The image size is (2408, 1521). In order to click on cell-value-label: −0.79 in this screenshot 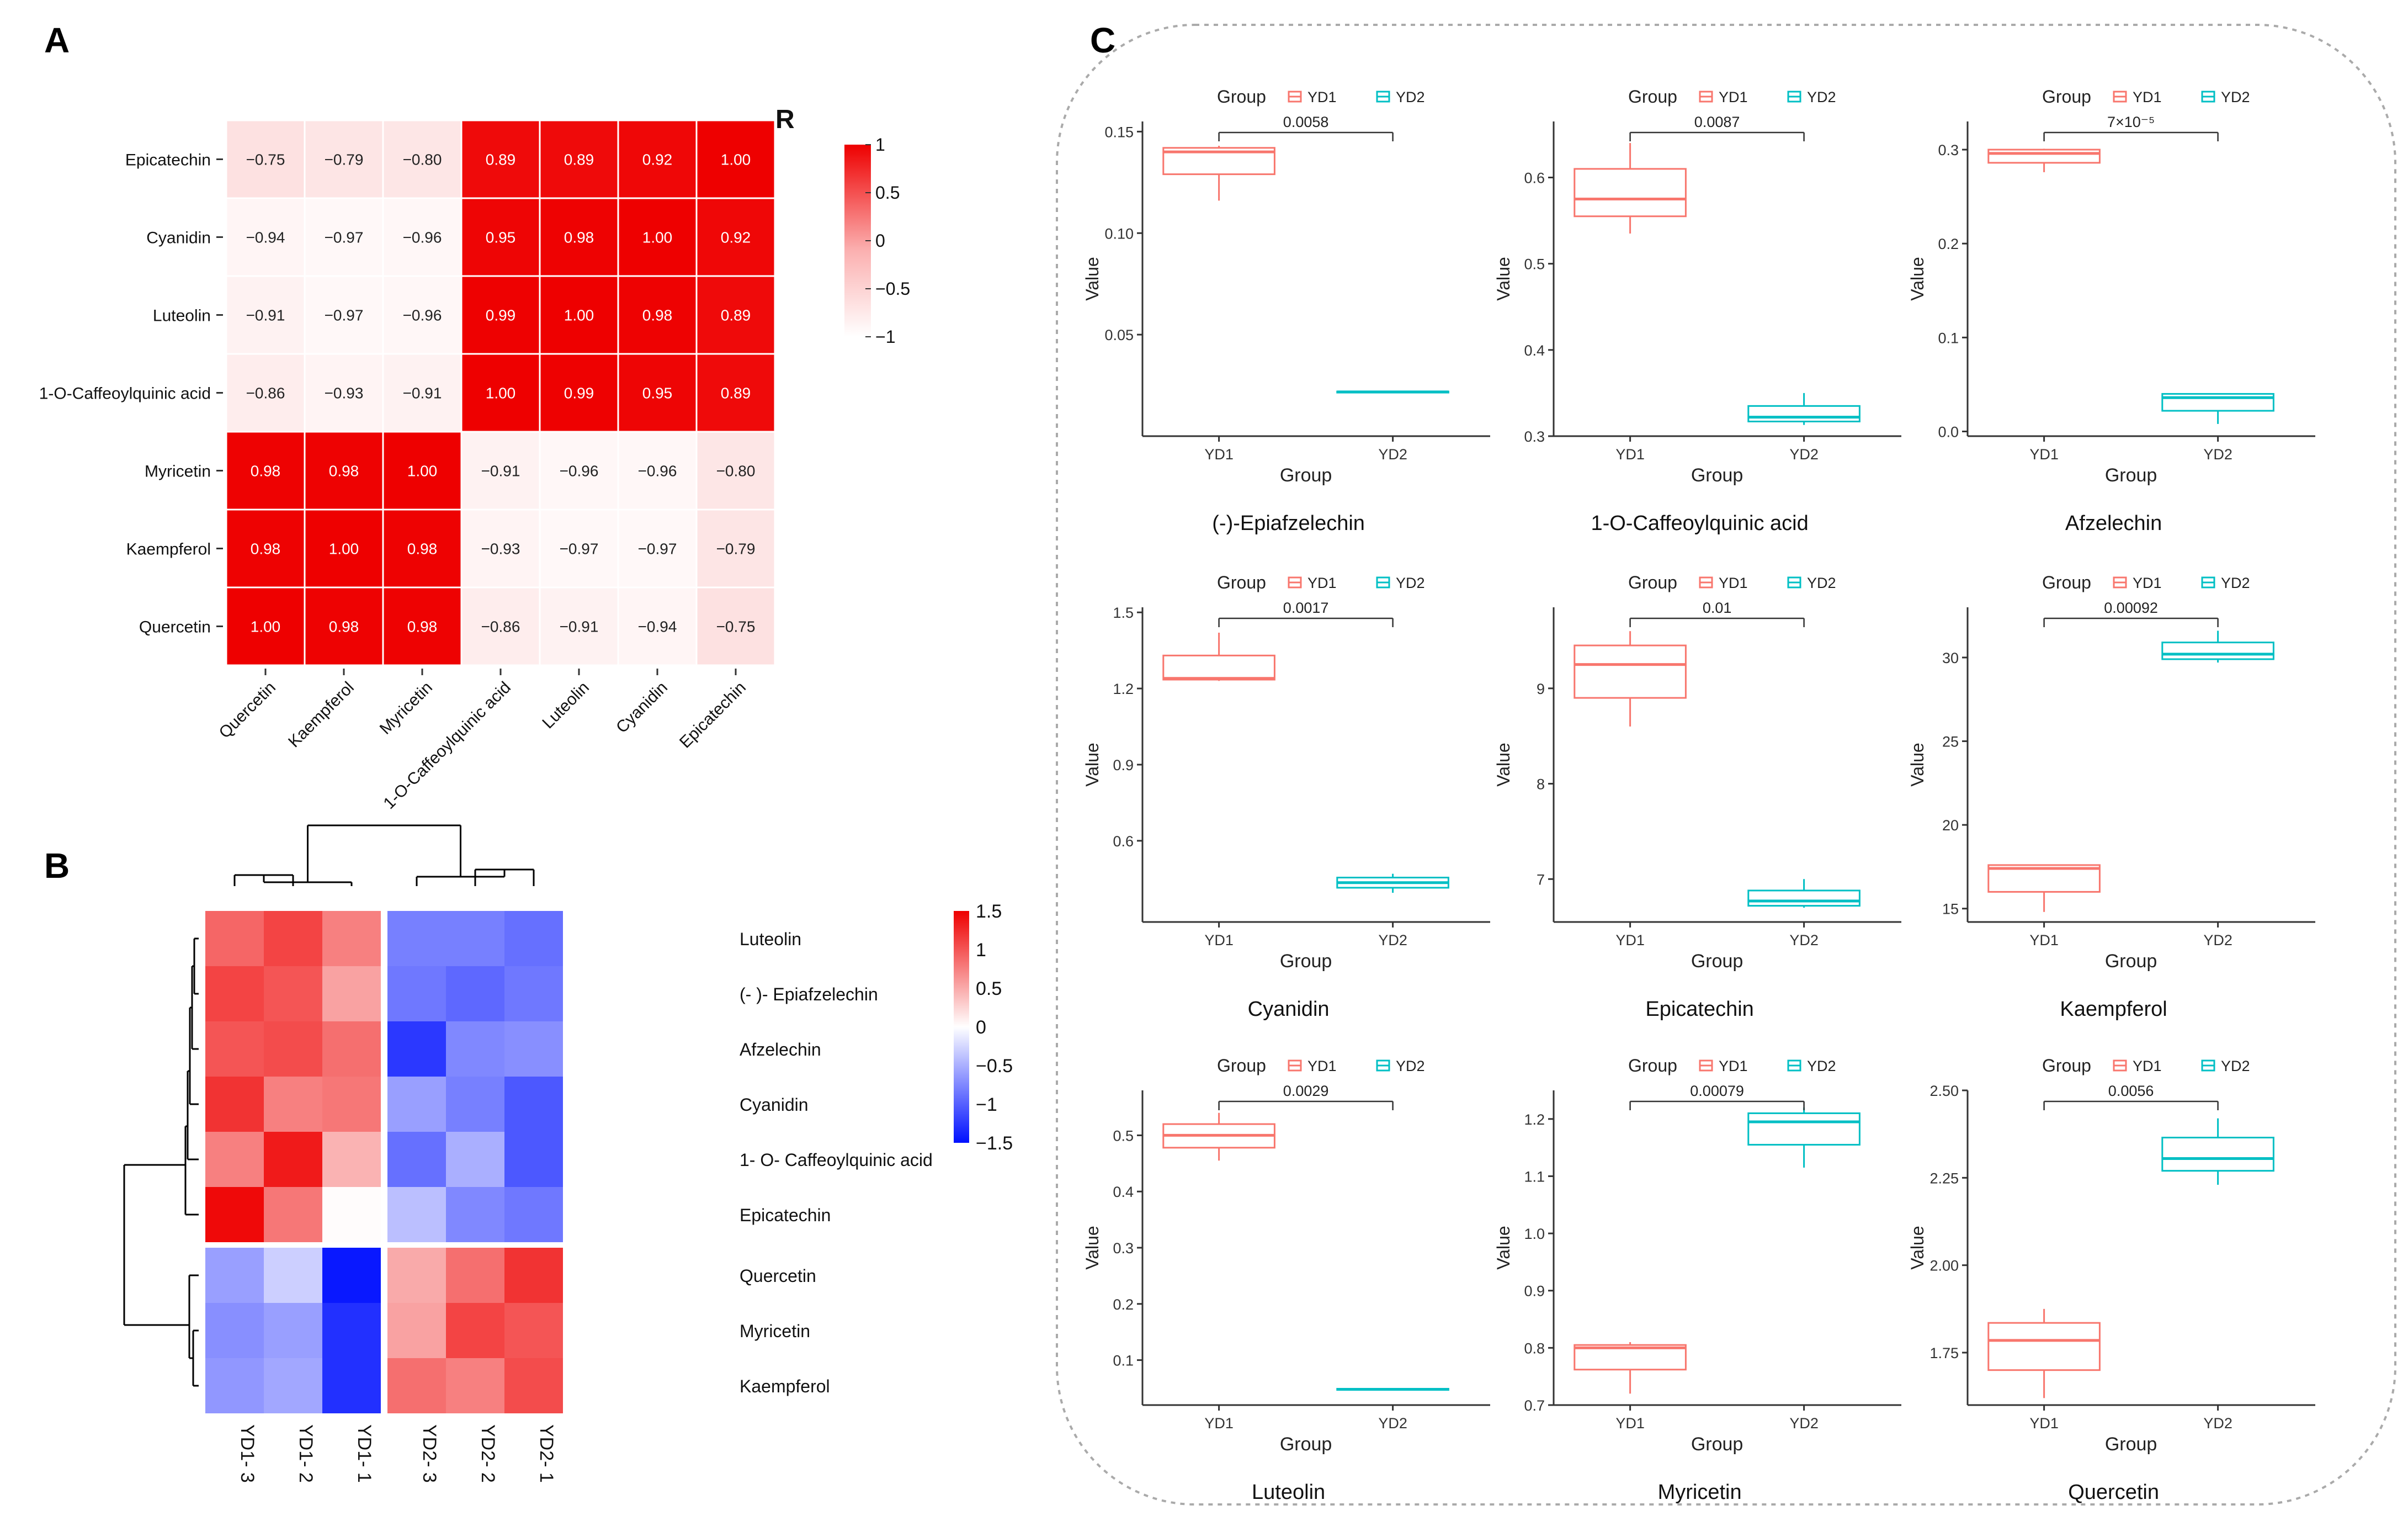, I will do `click(736, 549)`.